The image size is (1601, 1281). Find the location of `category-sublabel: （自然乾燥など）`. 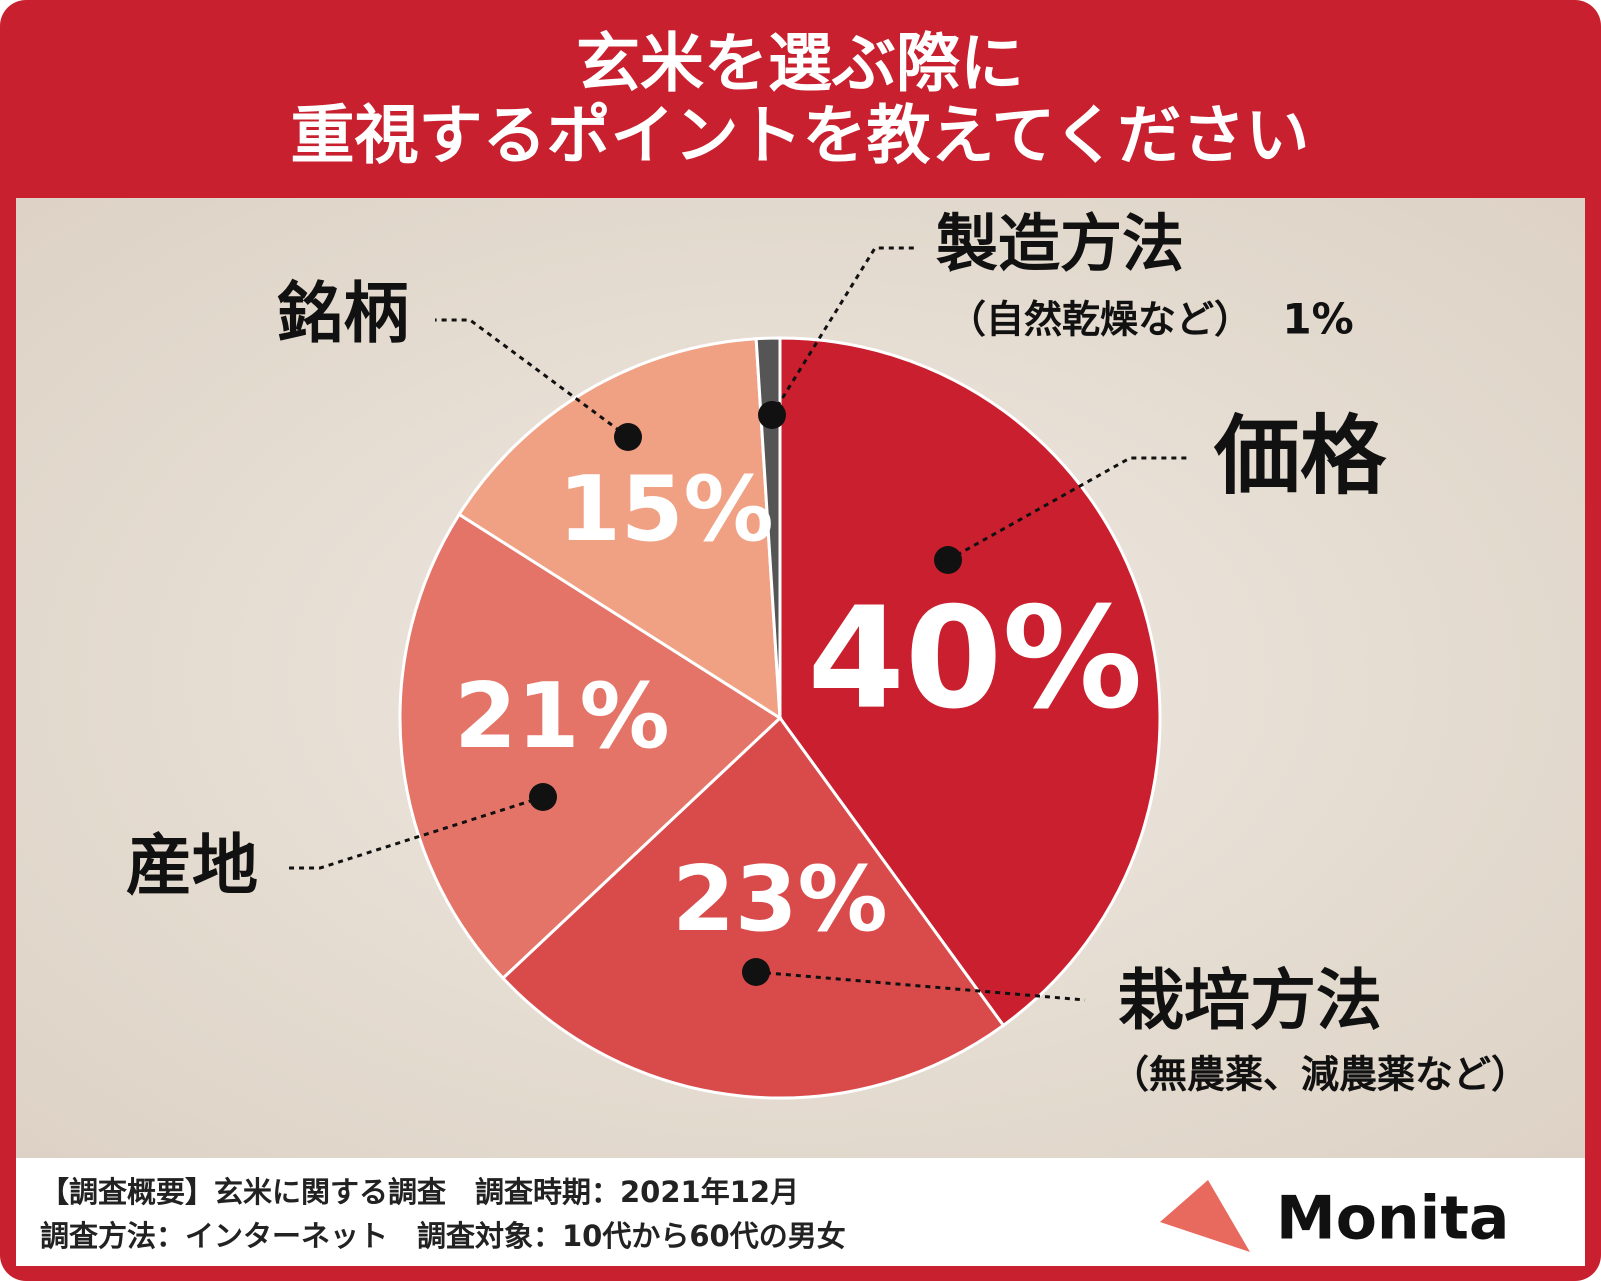

category-sublabel: （自然乾燥など） is located at coordinates (1100, 320).